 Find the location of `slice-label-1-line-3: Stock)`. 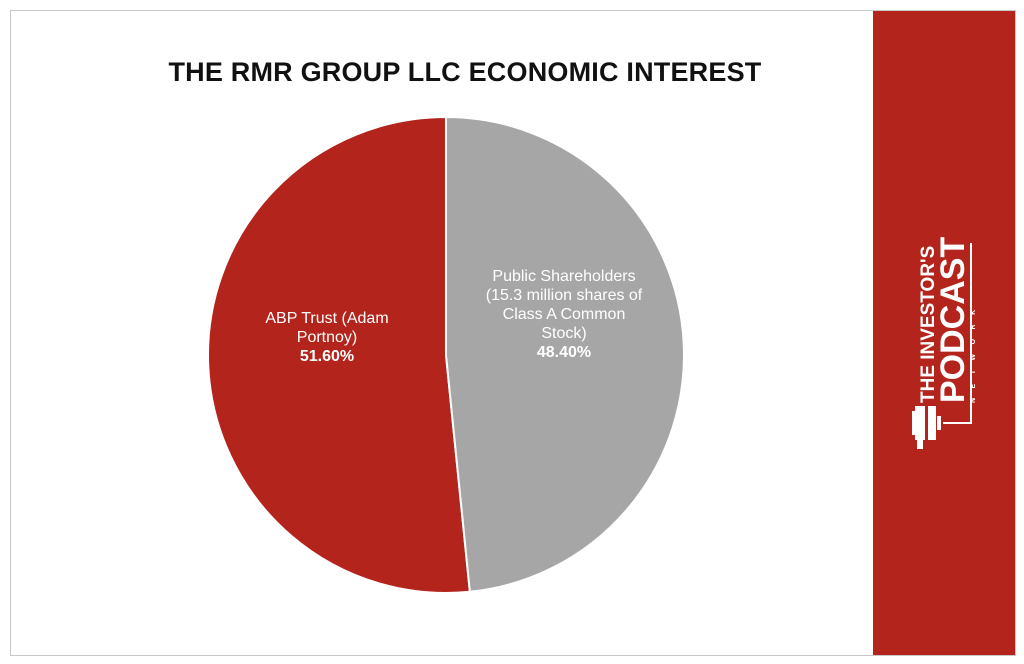

slice-label-1-line-3: Stock) is located at coordinates (563, 333).